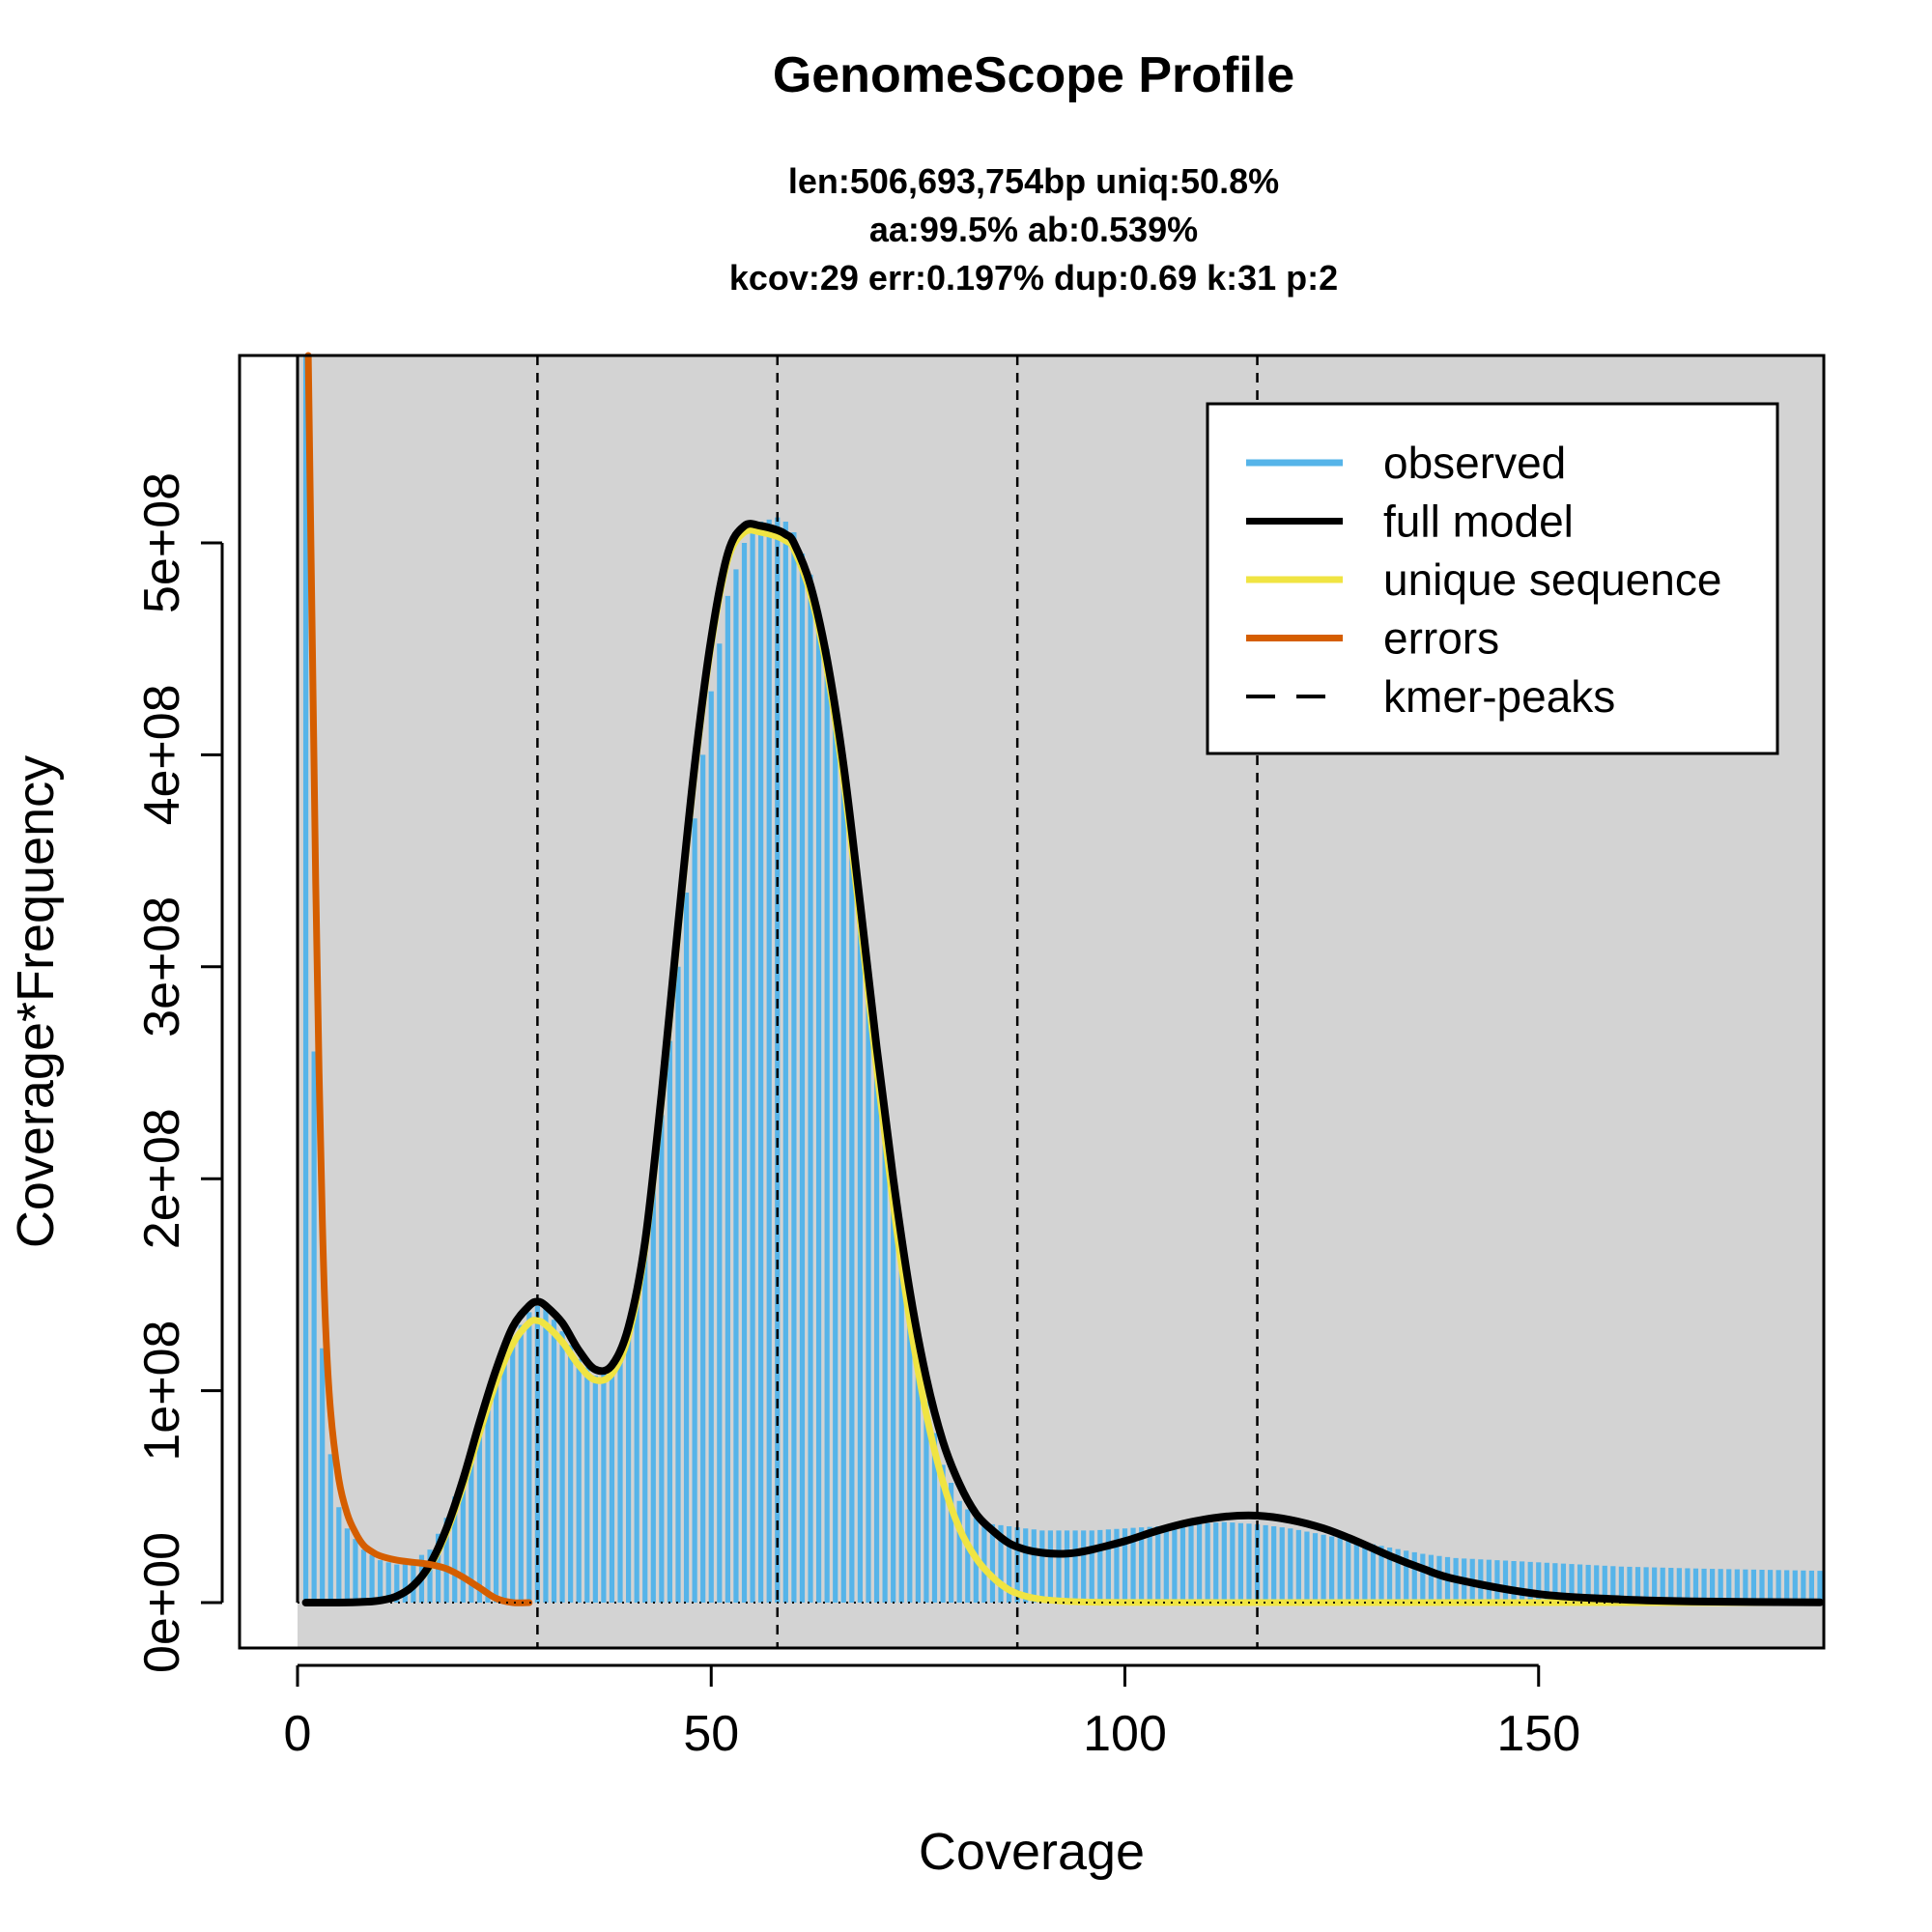 The height and width of the screenshot is (1932, 1932). Describe the element at coordinates (269, 1002) in the screenshot. I see `left-white-strip` at that location.